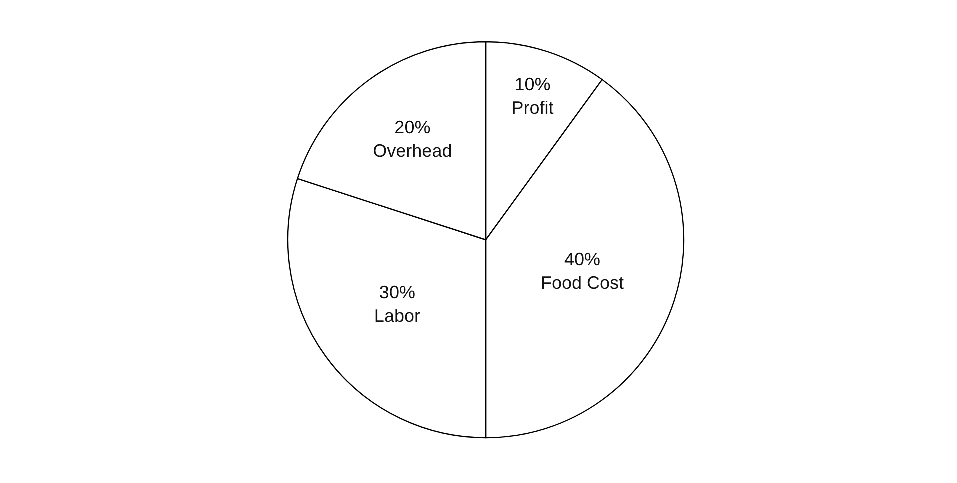  Describe the element at coordinates (582, 260) in the screenshot. I see `data-label: 40%` at that location.